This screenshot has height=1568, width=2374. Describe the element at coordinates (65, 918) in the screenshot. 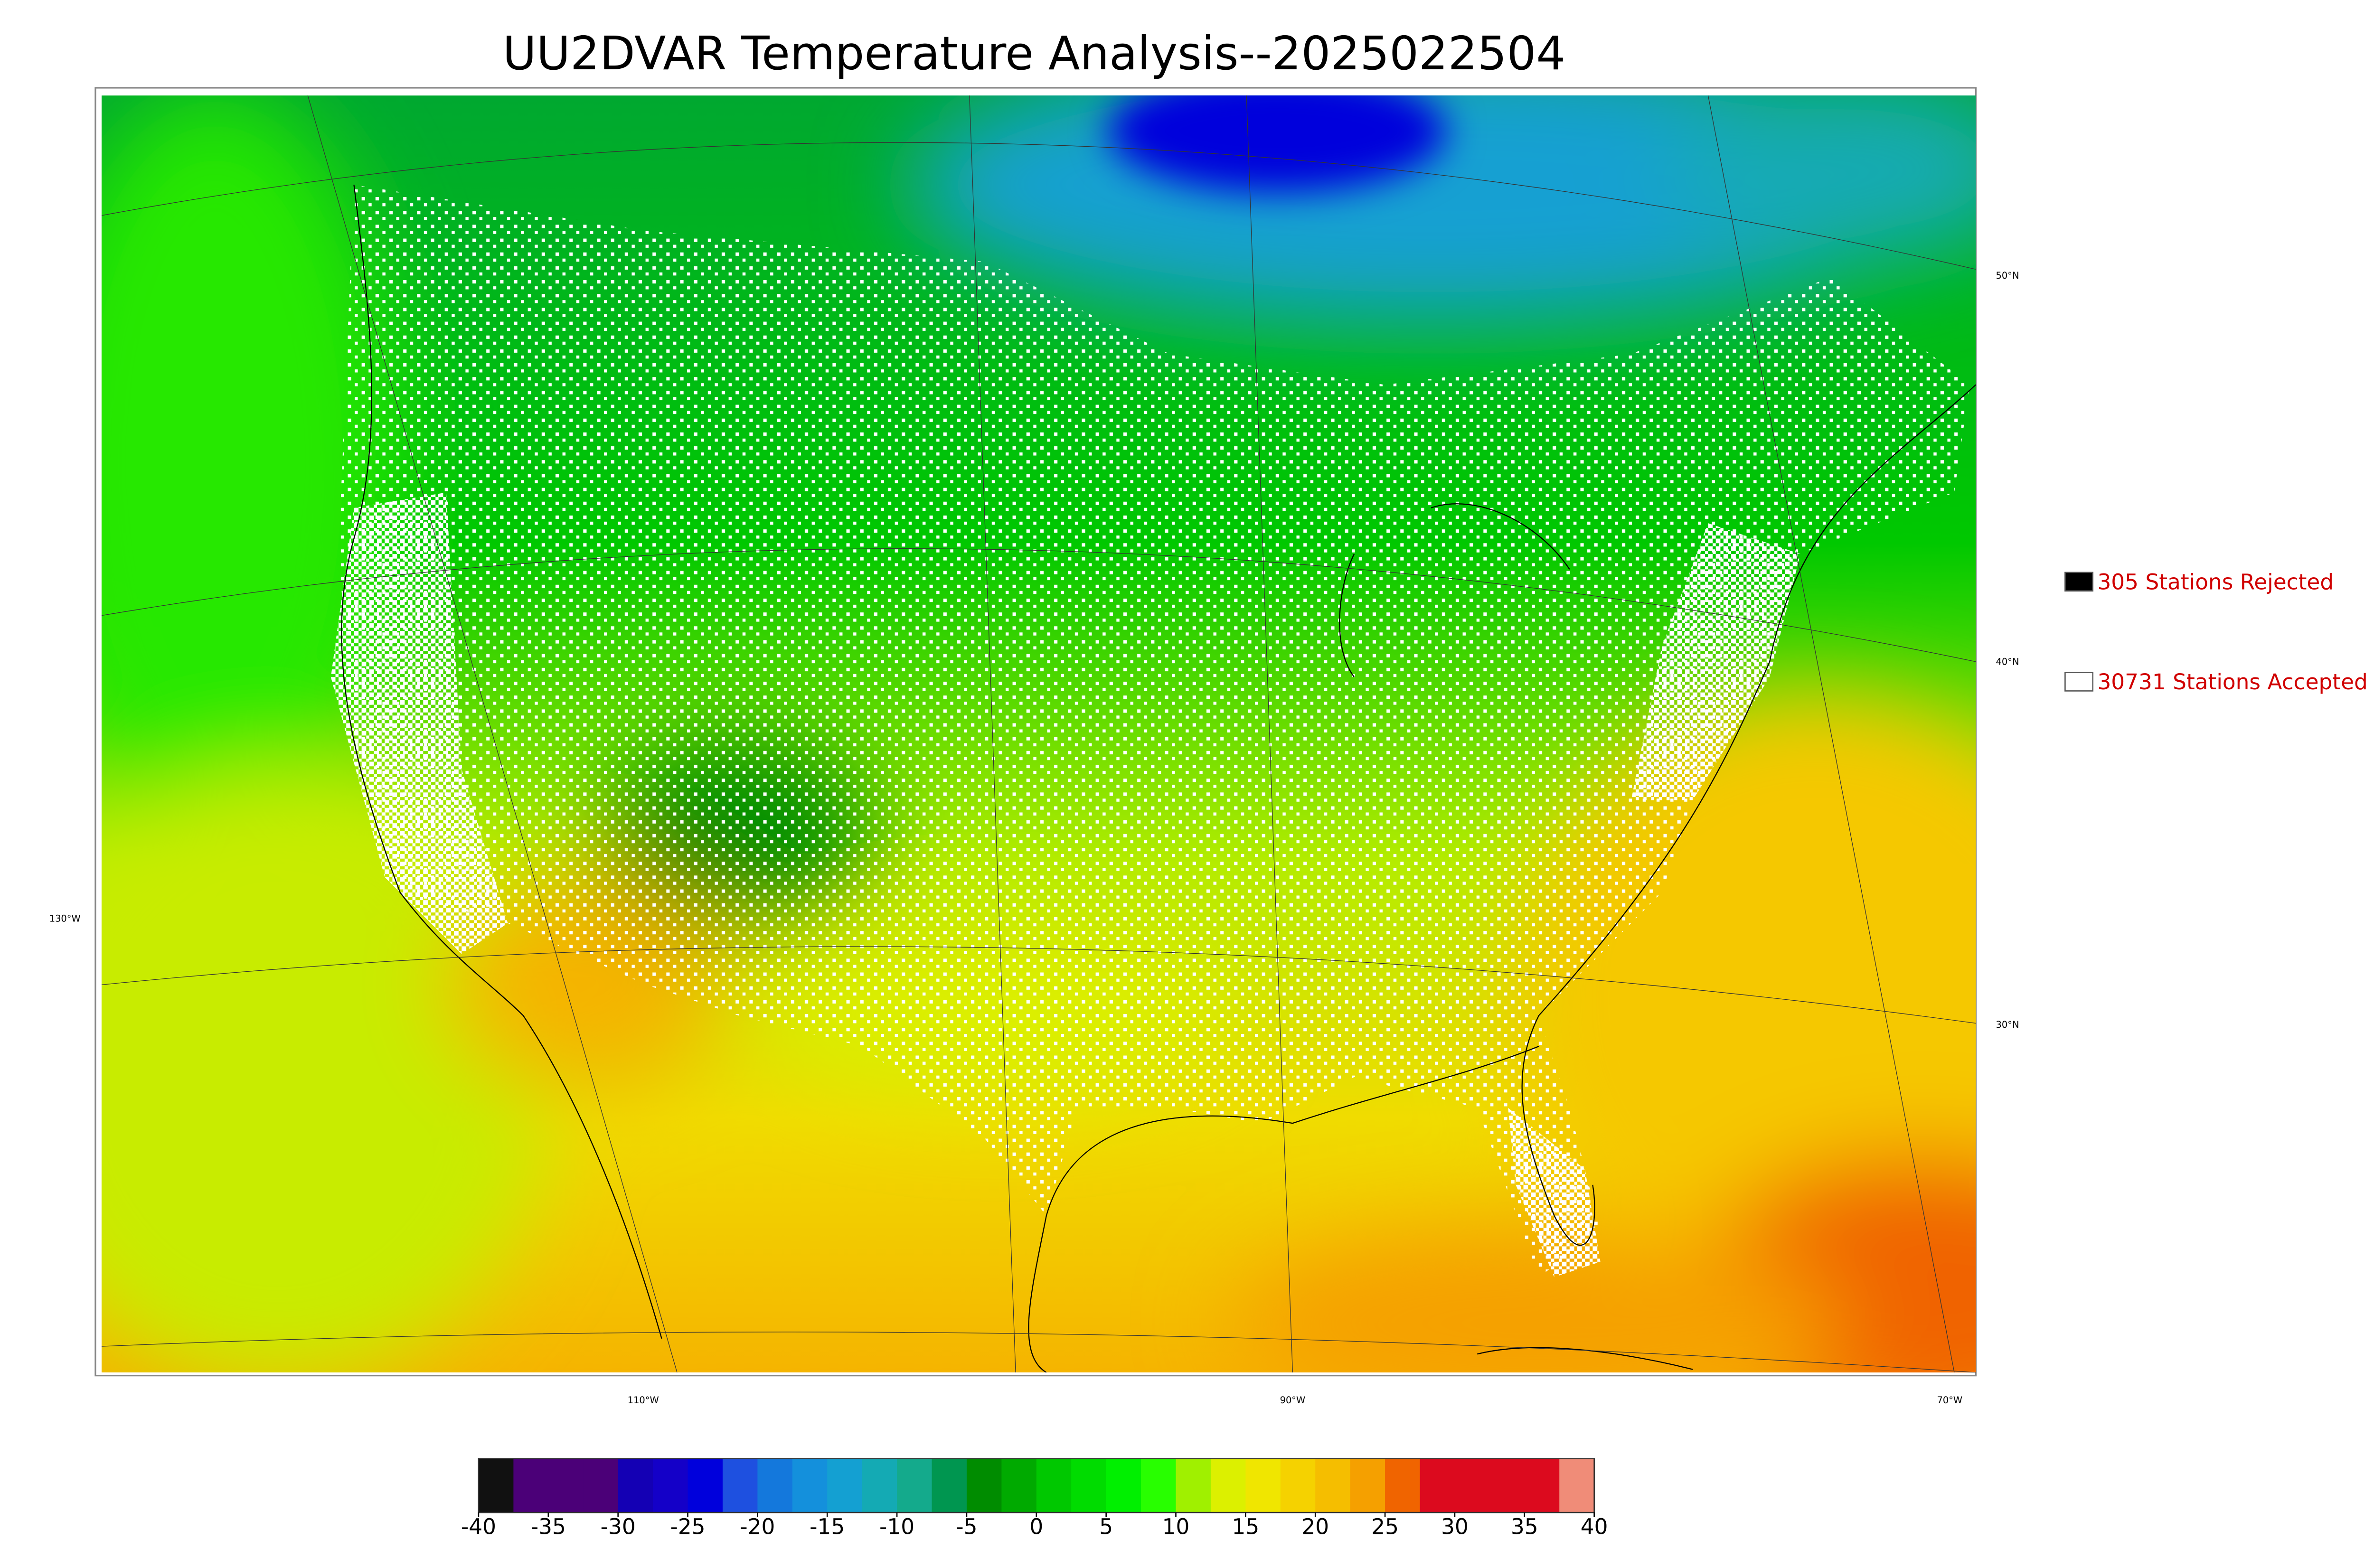

I see `lat-label: 130°W` at that location.